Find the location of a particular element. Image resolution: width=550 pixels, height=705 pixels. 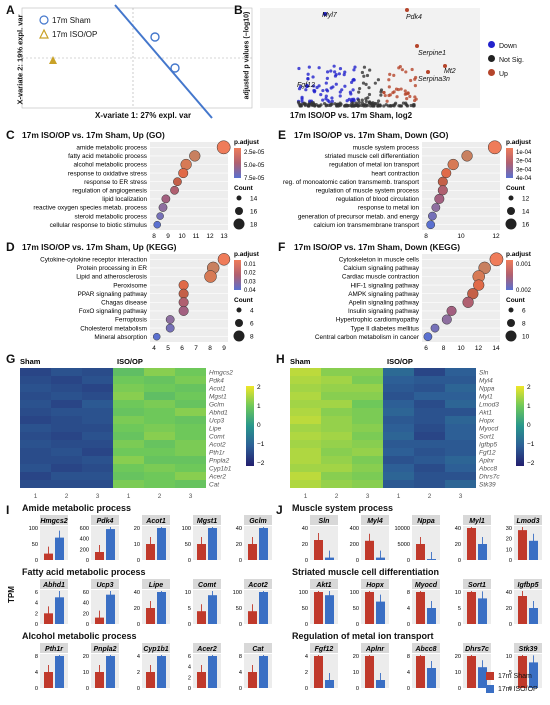

panel-letter-g: G is located at coordinates (11, 359).